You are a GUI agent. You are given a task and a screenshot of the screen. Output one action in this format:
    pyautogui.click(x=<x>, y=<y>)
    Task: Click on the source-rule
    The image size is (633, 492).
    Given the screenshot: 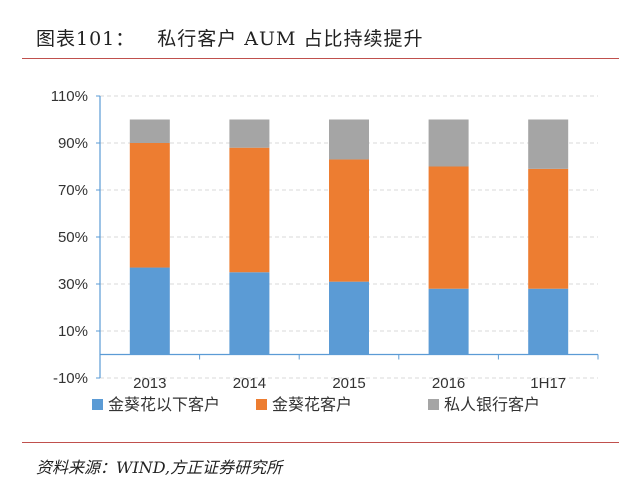 What is the action you would take?
    pyautogui.click(x=320, y=442)
    